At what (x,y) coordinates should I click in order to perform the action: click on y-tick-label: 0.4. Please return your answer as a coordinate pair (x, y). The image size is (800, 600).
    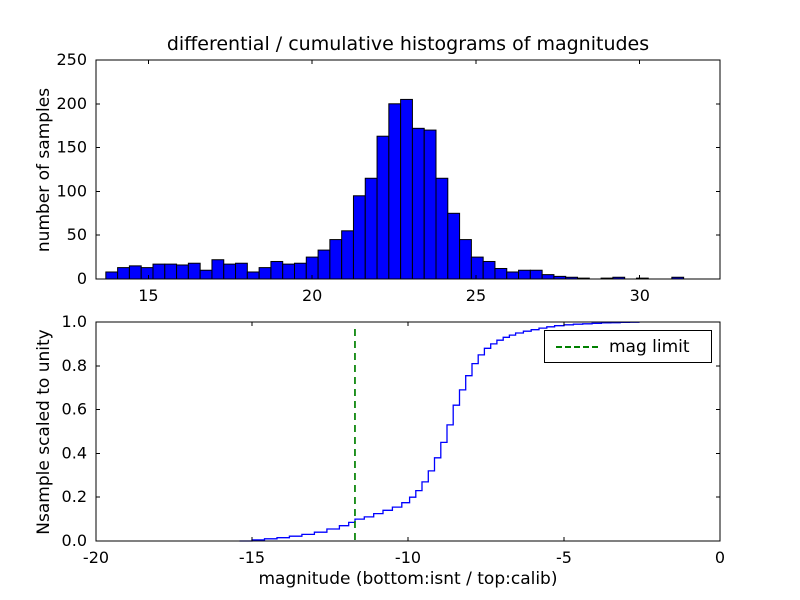
    Looking at the image, I should click on (74, 452).